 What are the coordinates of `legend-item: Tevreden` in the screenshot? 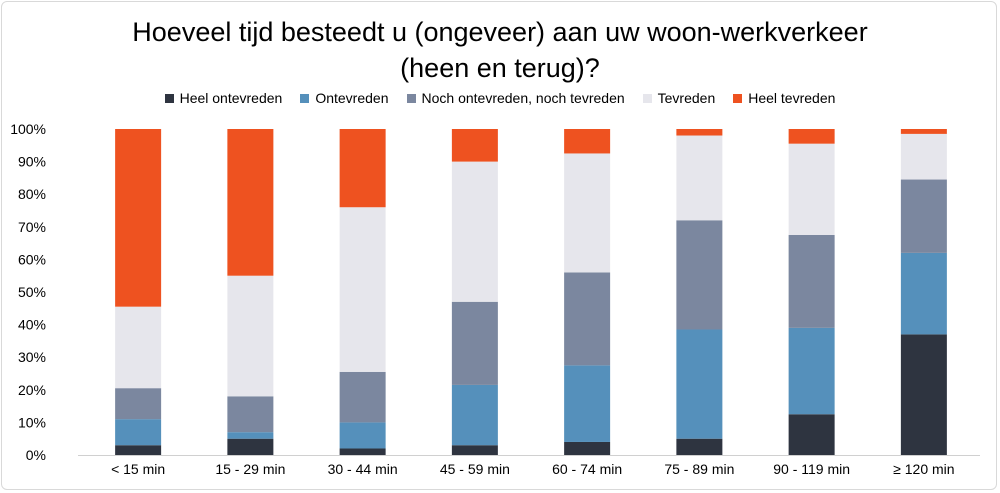 It's located at (679, 98).